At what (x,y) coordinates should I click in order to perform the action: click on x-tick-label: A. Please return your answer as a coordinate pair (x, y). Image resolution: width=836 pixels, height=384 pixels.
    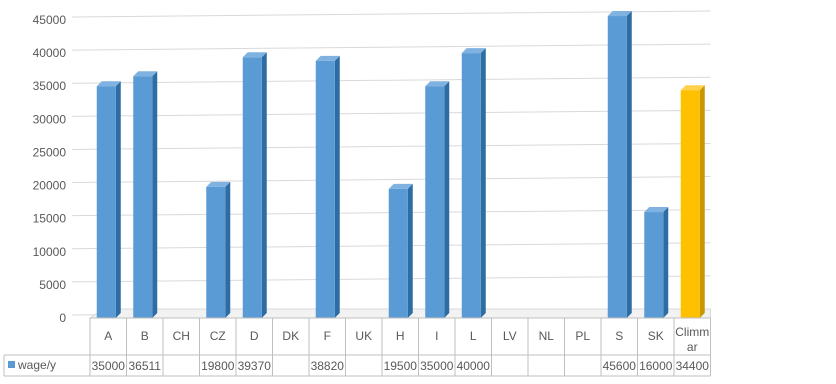
    Looking at the image, I should click on (108, 336).